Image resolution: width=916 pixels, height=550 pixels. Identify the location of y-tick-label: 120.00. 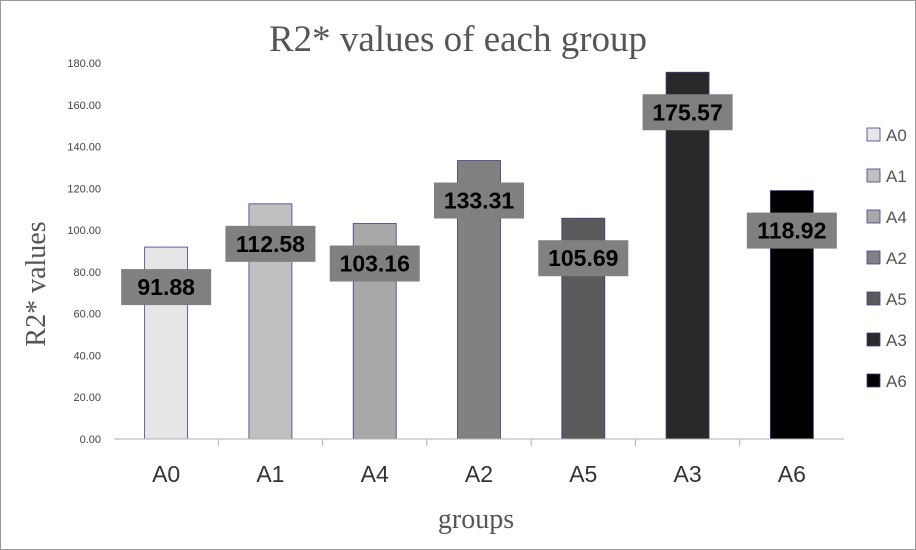
(84, 189).